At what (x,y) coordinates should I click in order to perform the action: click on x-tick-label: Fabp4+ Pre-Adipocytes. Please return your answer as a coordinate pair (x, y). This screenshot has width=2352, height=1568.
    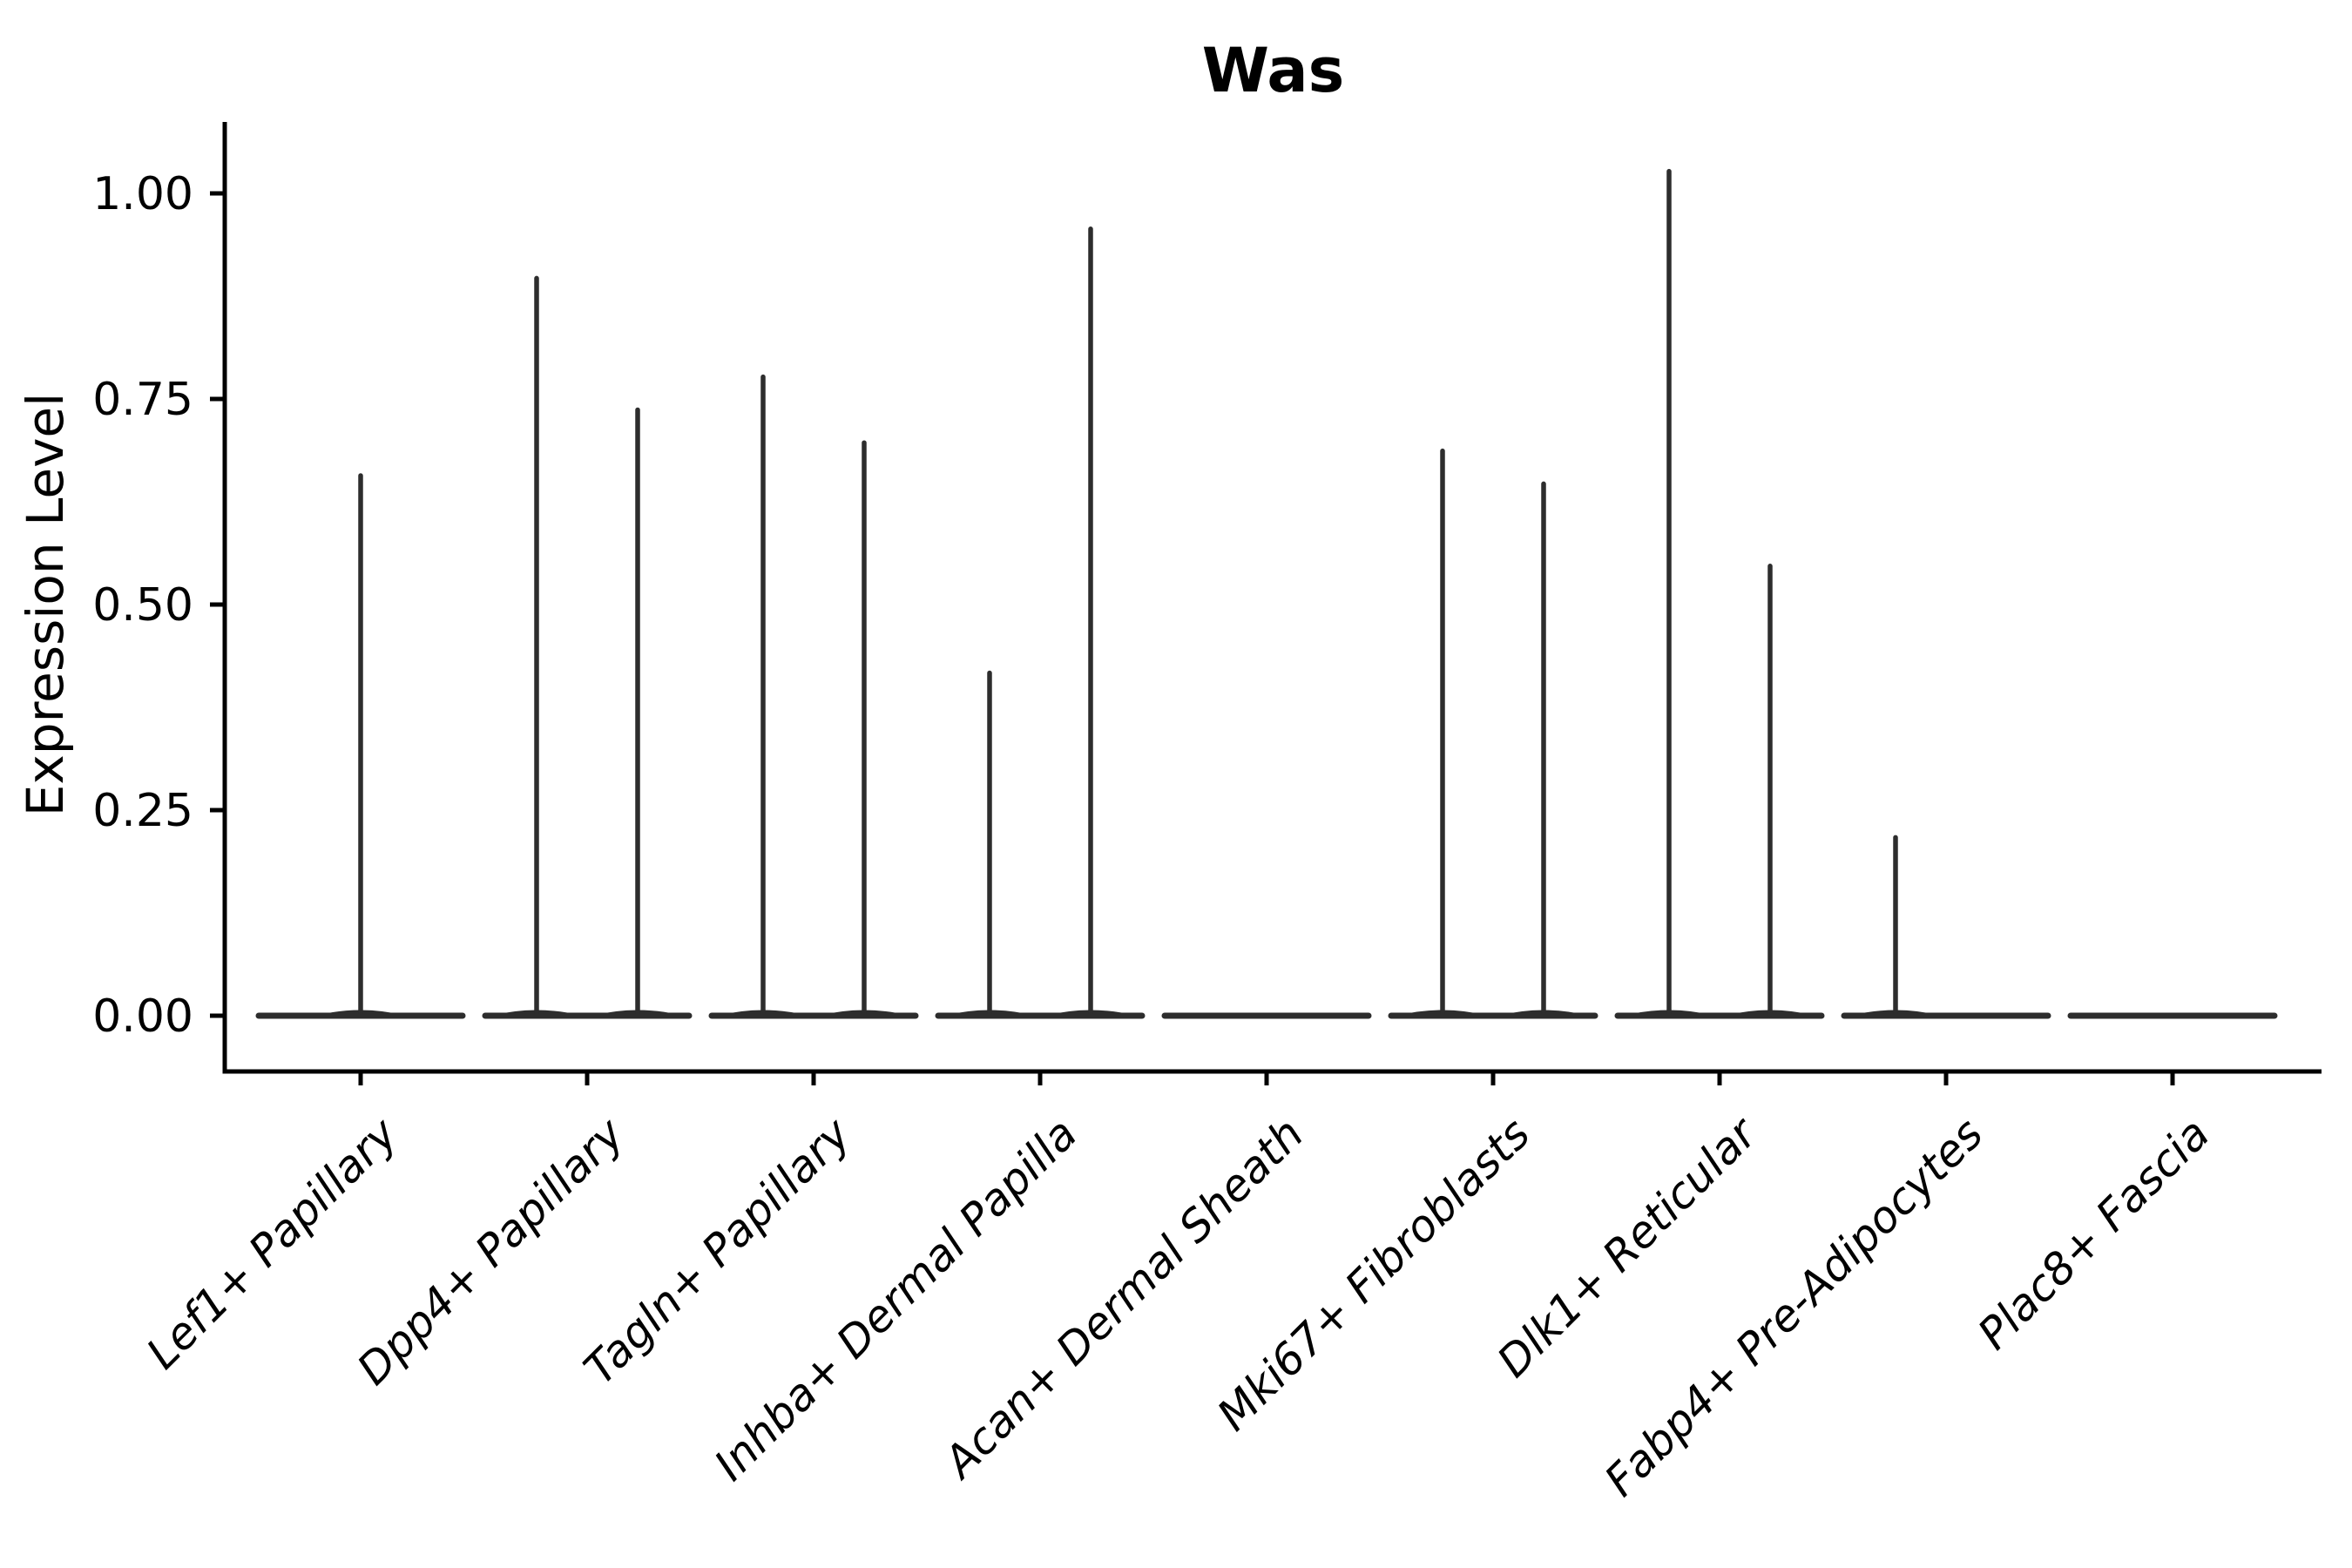
    Looking at the image, I should click on (1794, 1307).